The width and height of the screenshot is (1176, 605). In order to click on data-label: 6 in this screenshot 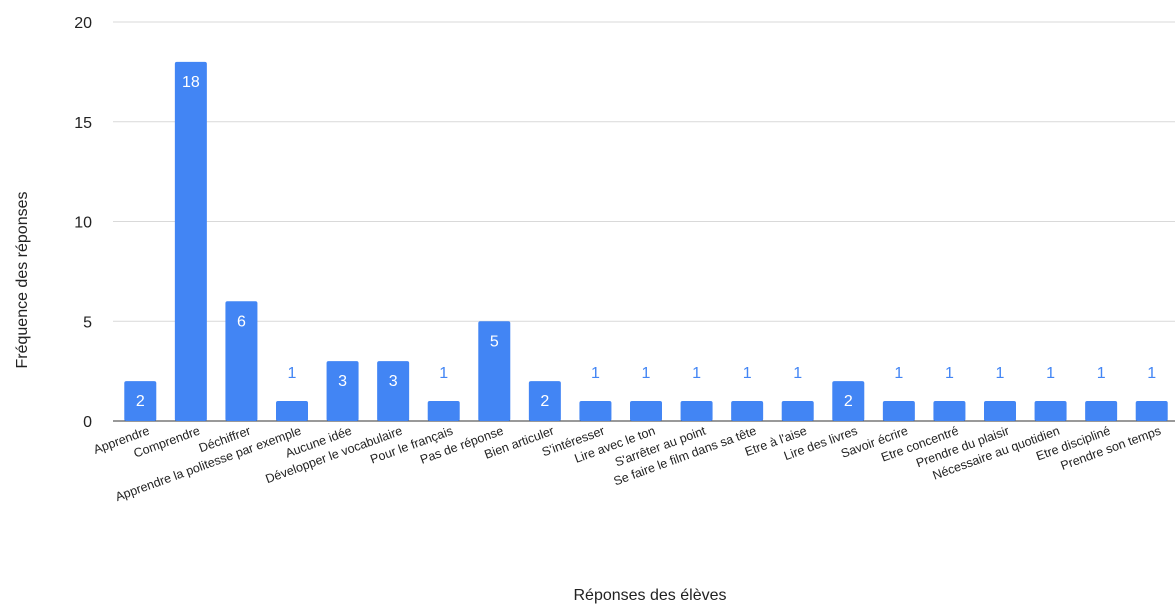, I will do `click(241, 321)`.